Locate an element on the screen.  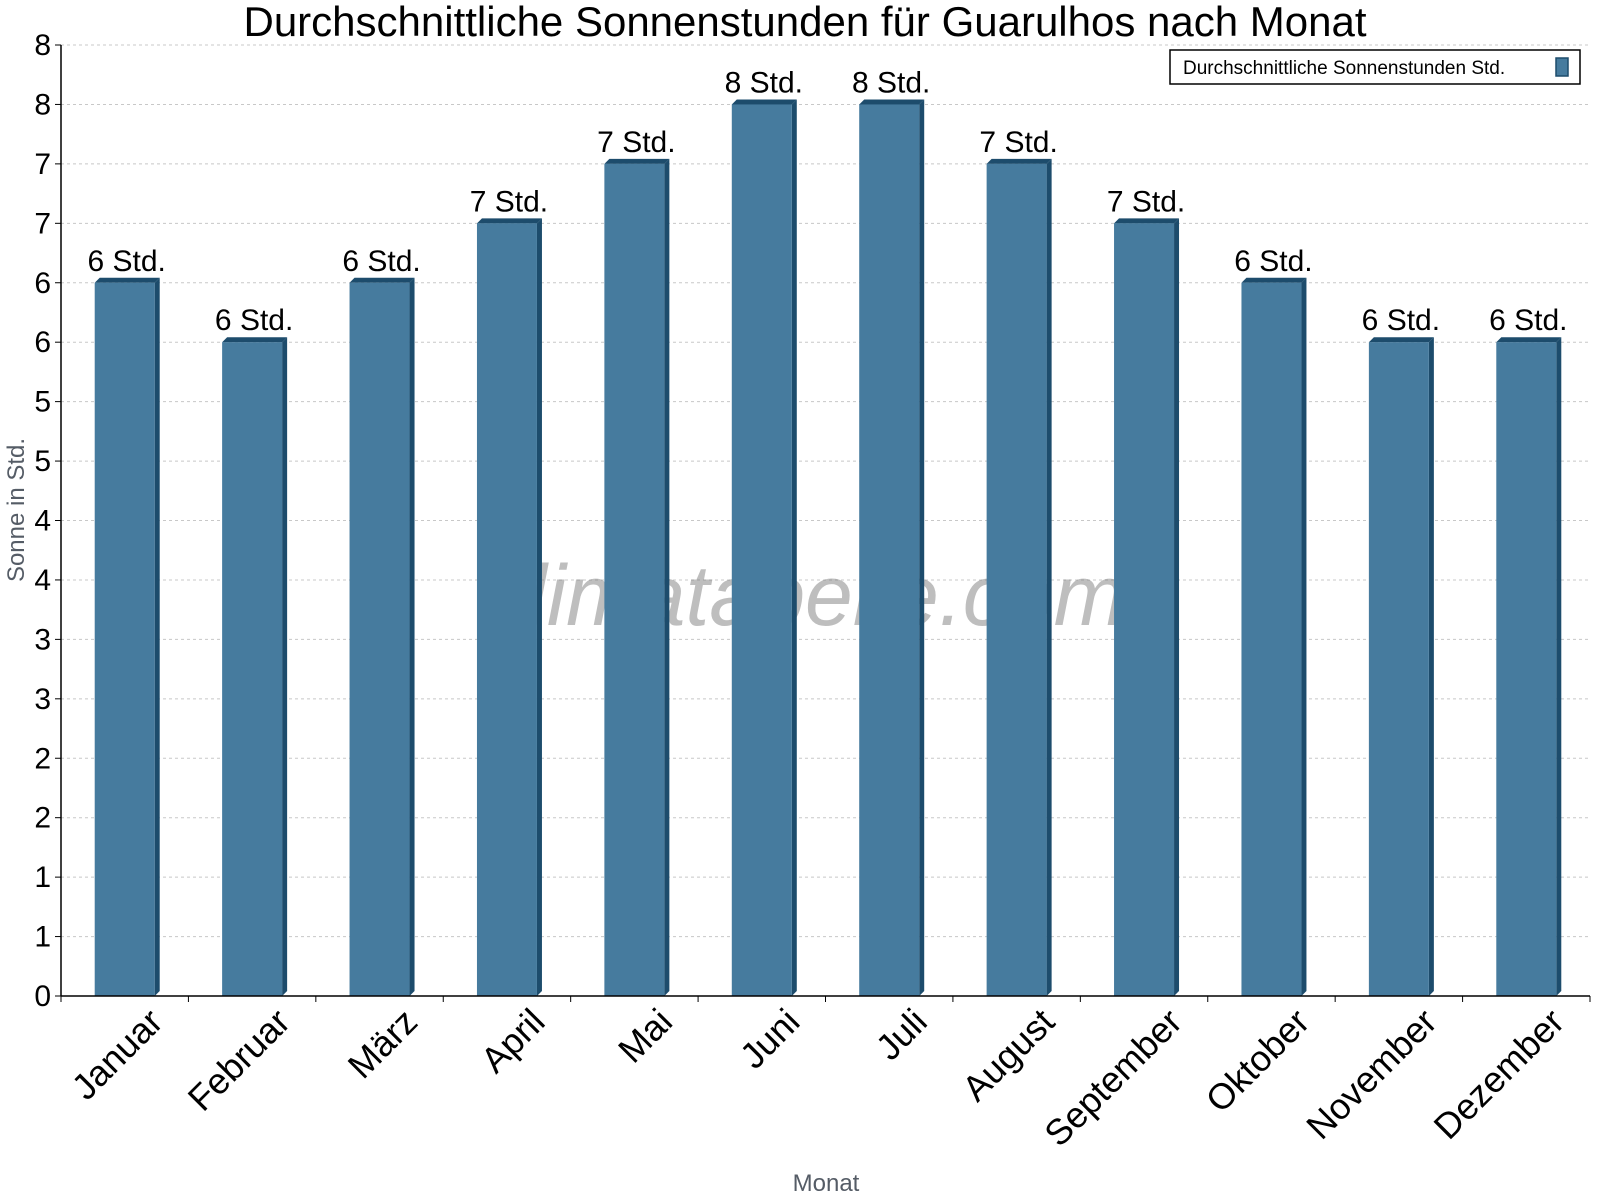
x-tick-label: Juni is located at coordinates (770, 1039).